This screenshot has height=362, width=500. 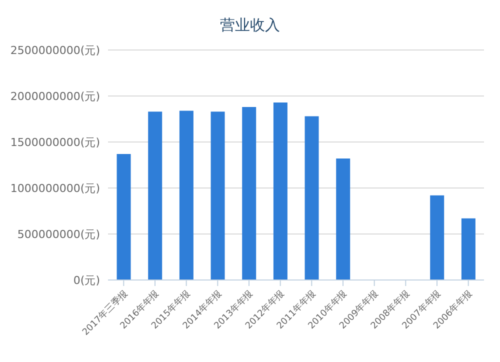 I want to click on chart-title: 营业收入, so click(x=250, y=25).